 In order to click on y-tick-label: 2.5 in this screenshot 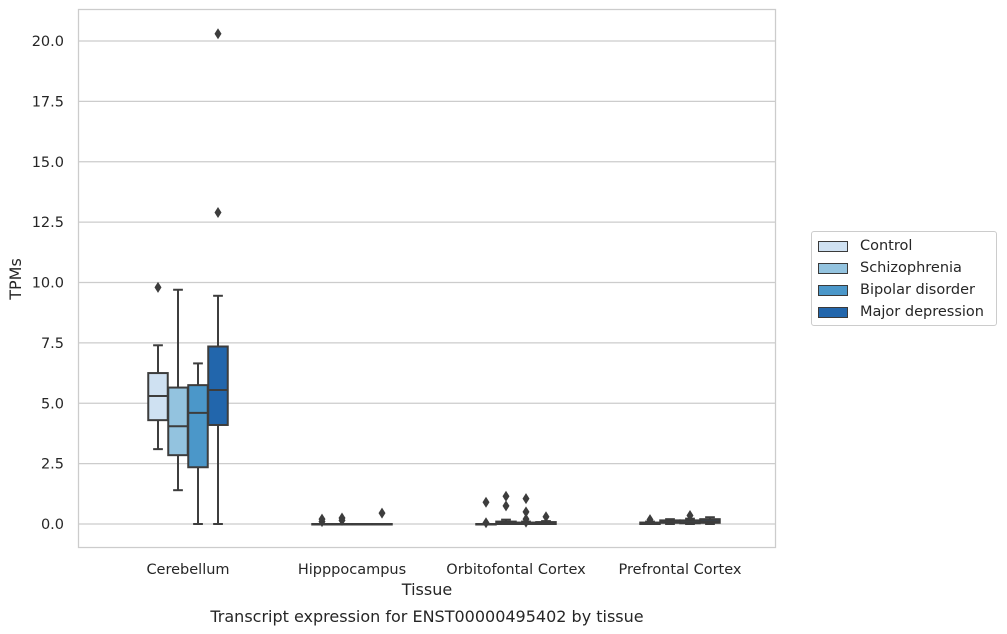, I will do `click(52, 465)`.